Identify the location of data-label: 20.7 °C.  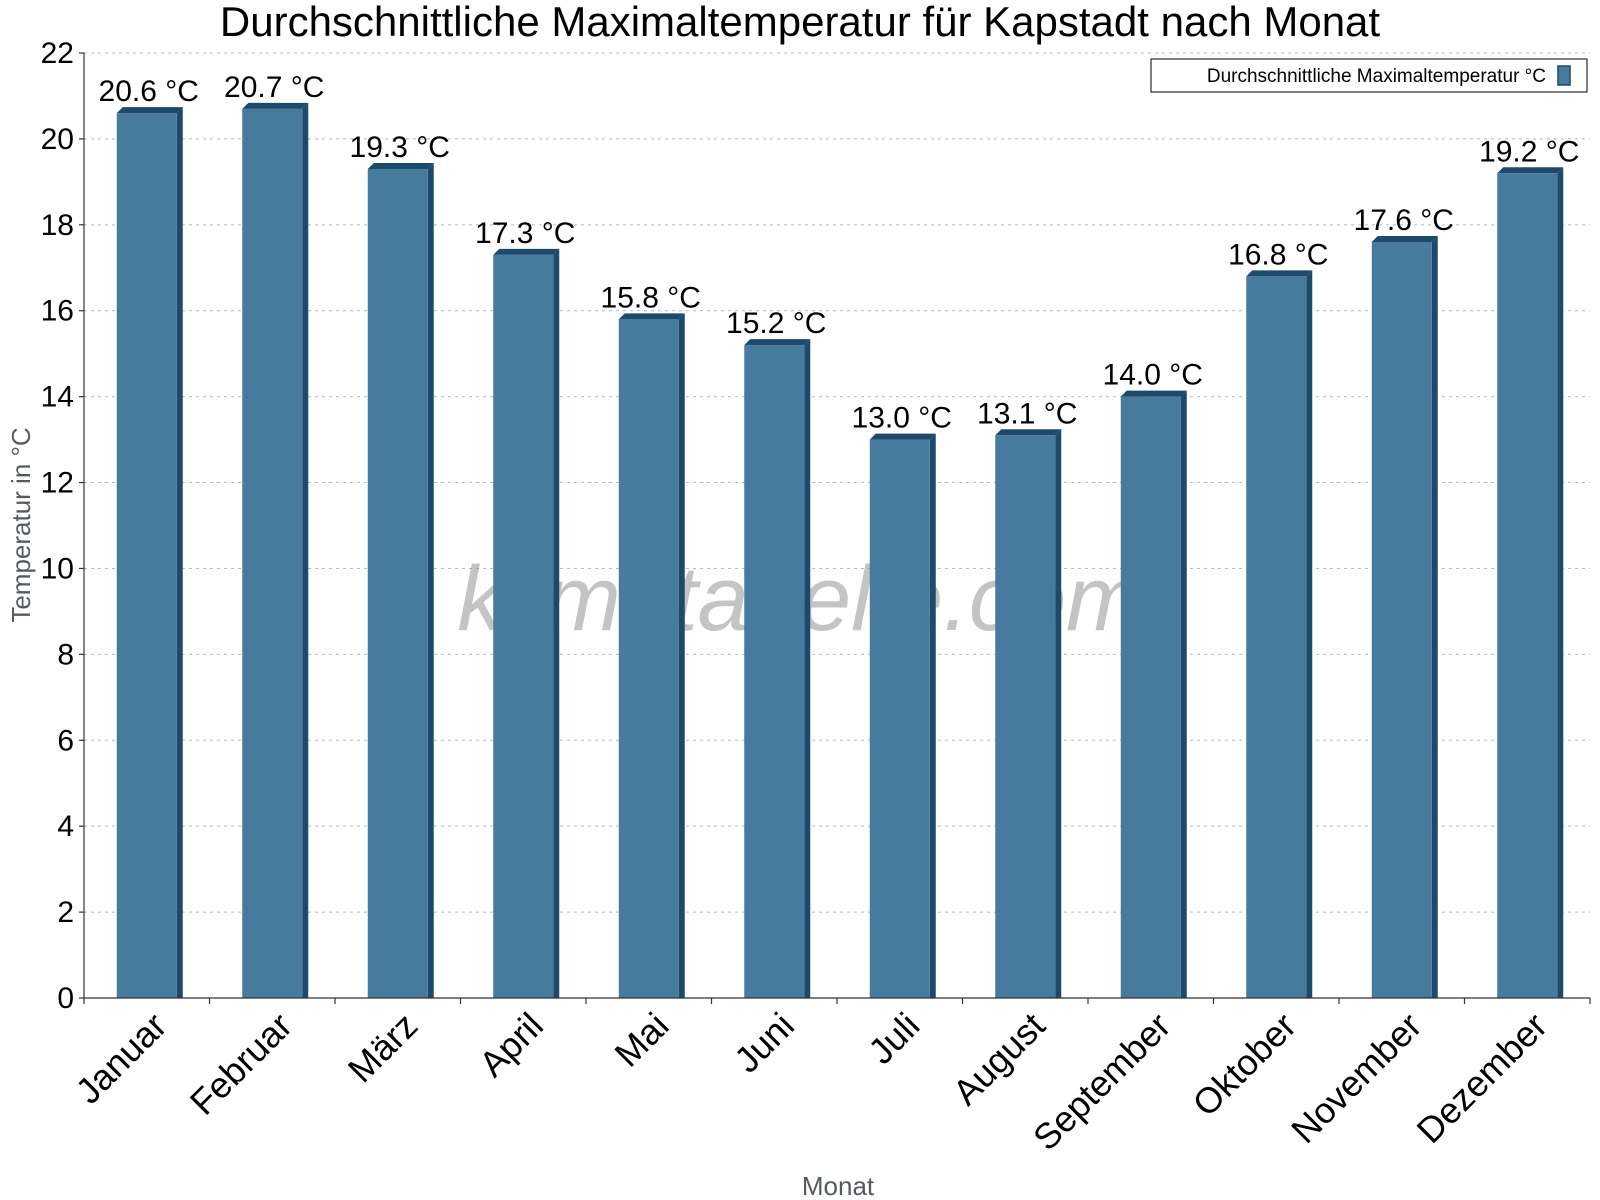
(274, 87).